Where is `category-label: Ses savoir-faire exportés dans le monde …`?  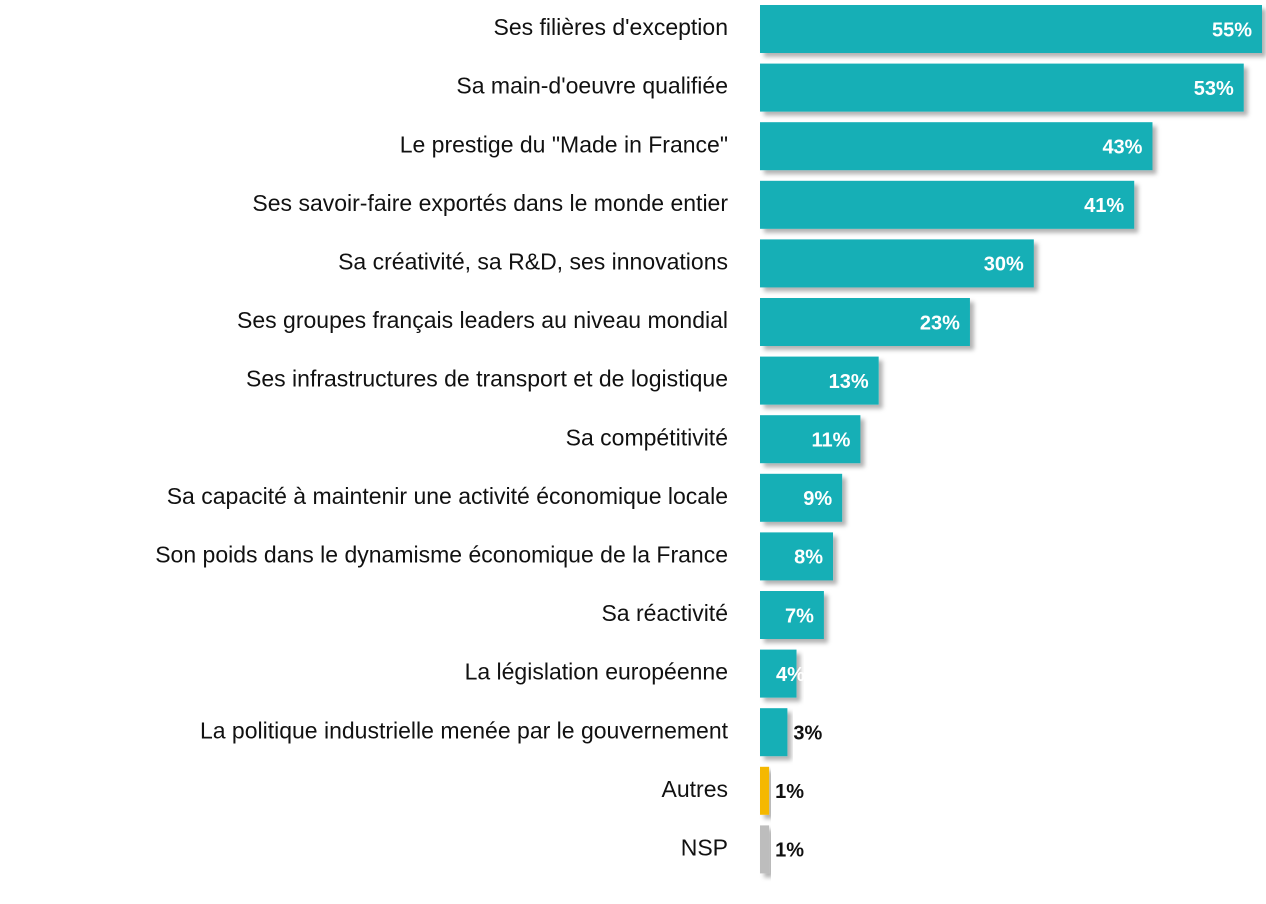
category-label: Ses savoir-faire exportés dans le monde … is located at coordinates (490, 203).